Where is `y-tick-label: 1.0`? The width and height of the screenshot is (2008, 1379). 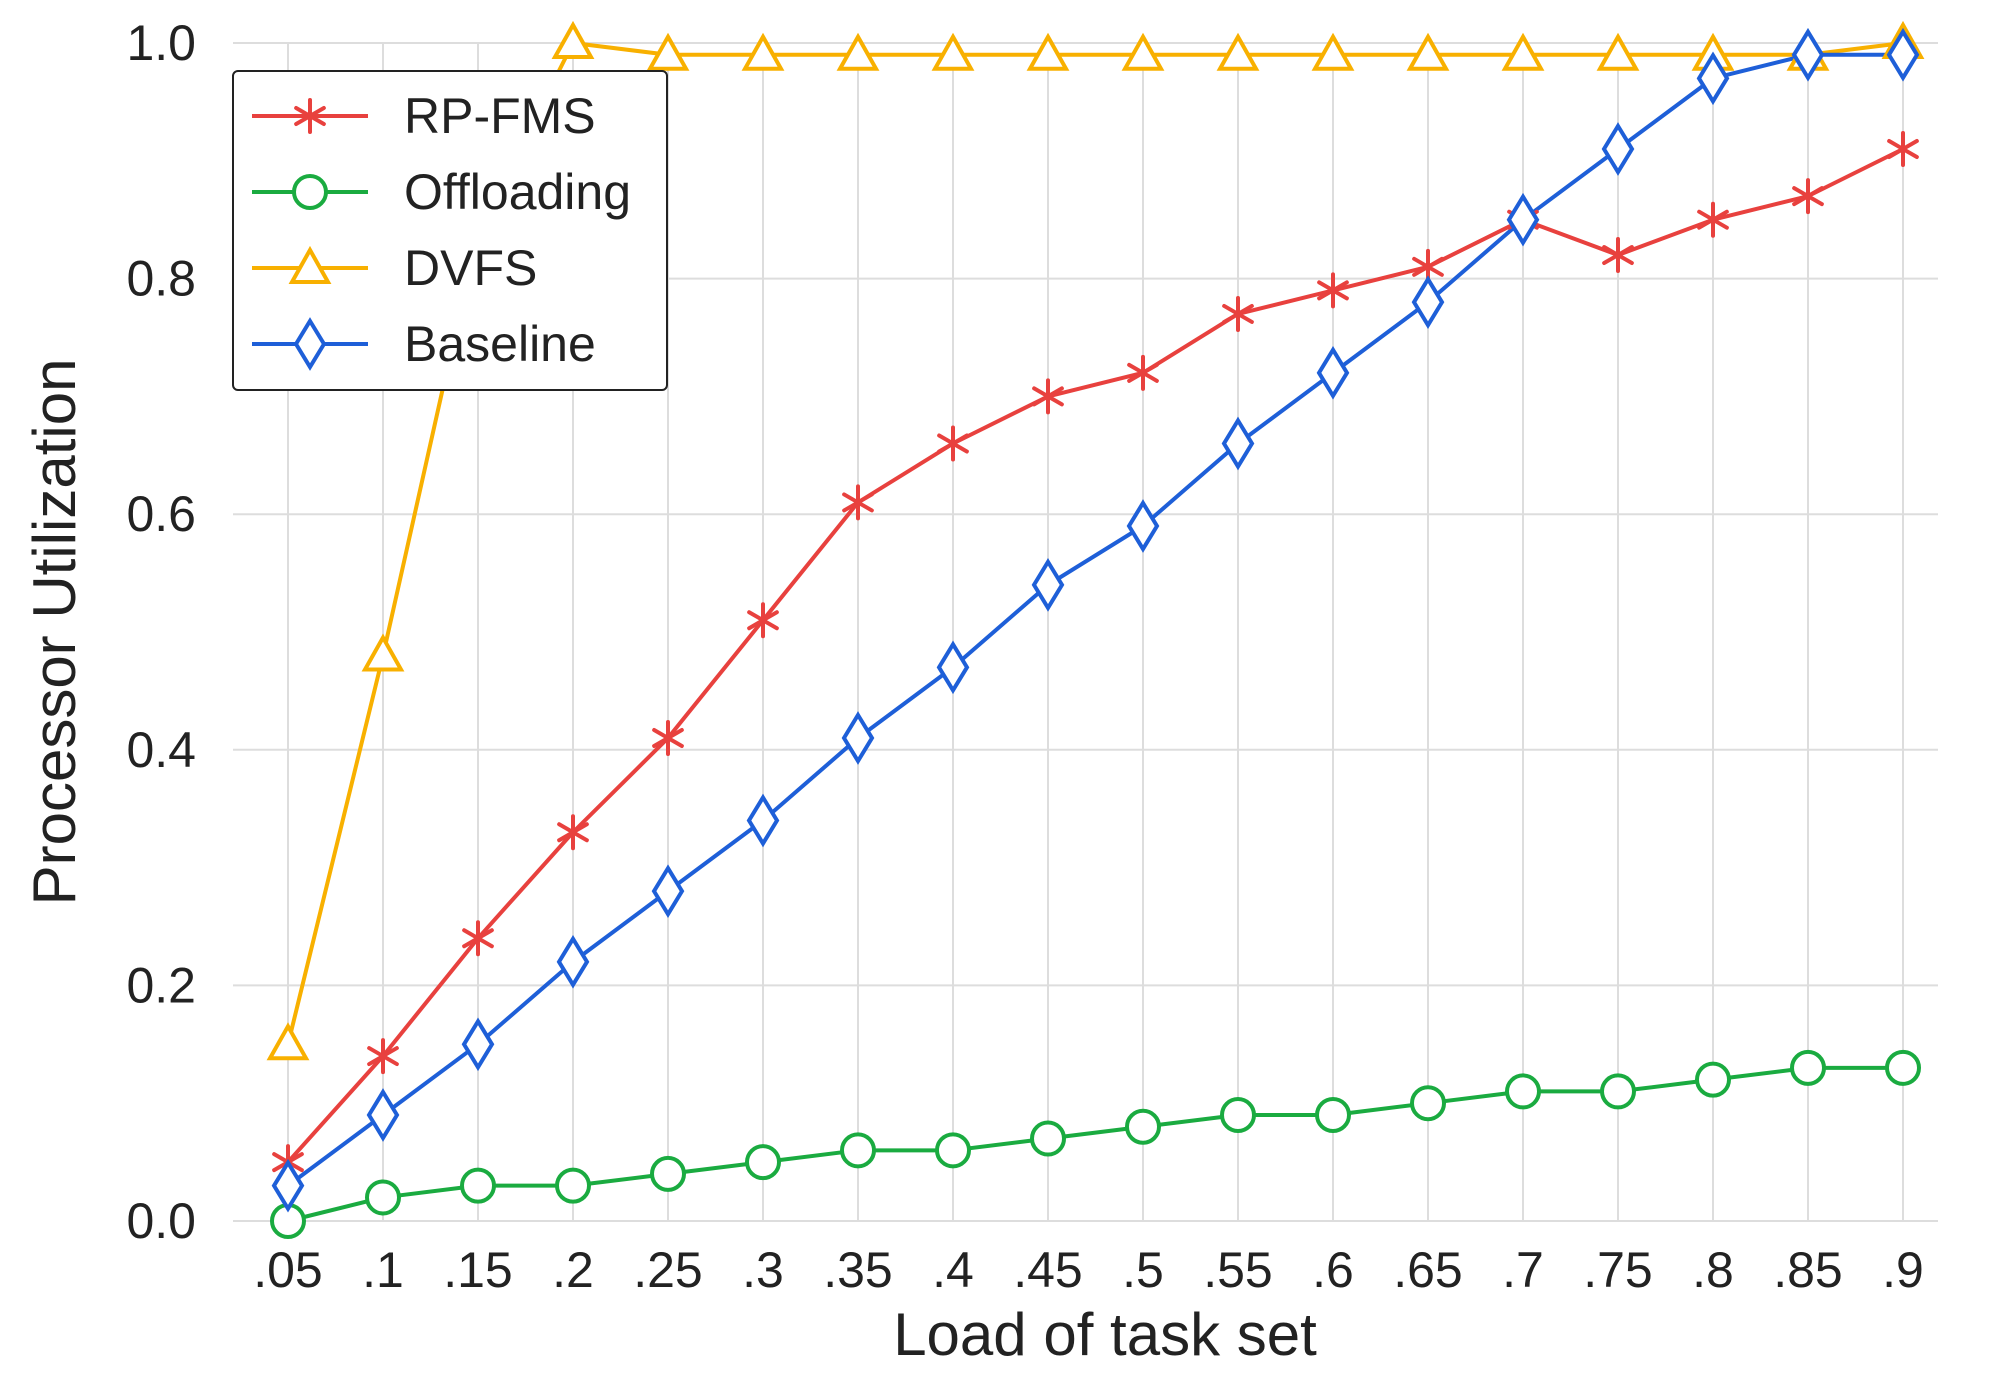 y-tick-label: 1.0 is located at coordinates (161, 43).